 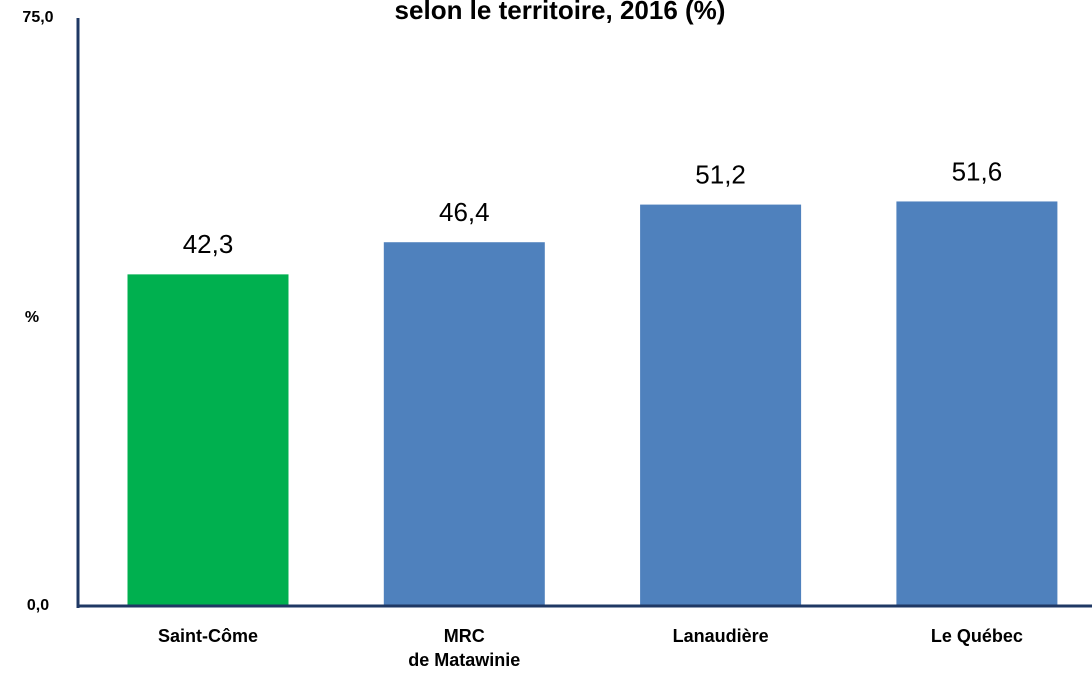 I want to click on x-tick-label: Lanaudière, so click(x=720, y=636).